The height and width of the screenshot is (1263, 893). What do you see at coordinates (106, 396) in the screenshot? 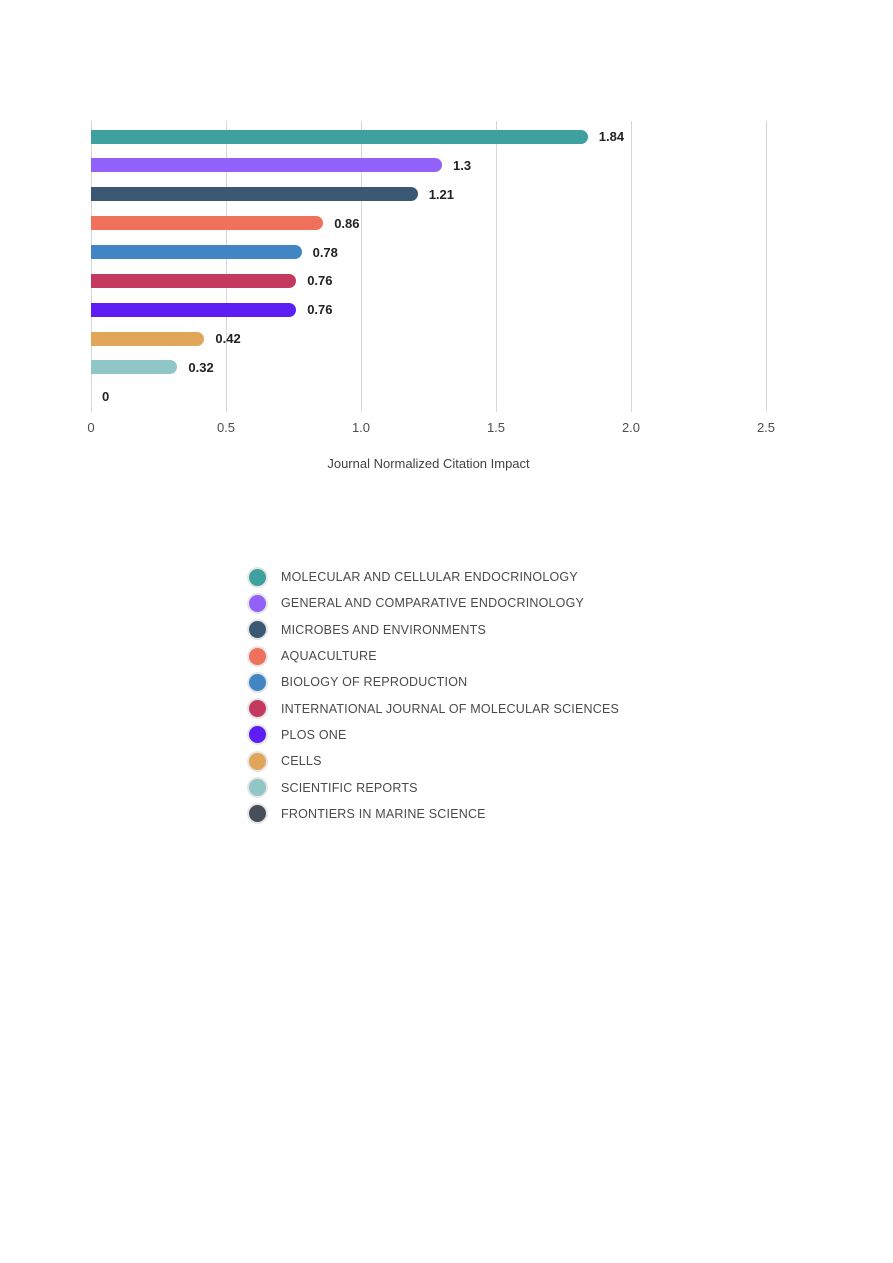
I see `bar-value-label: 0` at bounding box center [106, 396].